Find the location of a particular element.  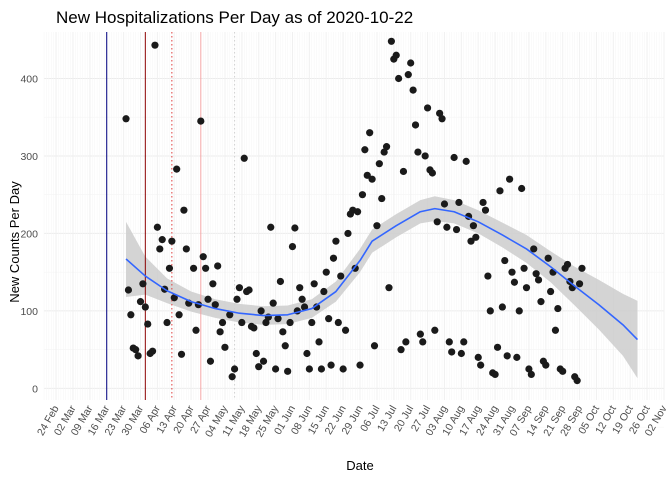

y-tick-label: 300 is located at coordinates (29, 157).